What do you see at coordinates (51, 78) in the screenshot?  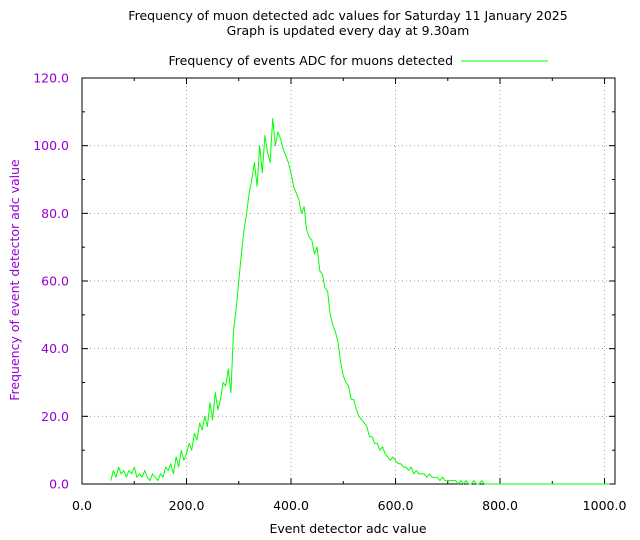 I see `y-tick-label: 120.0` at bounding box center [51, 78].